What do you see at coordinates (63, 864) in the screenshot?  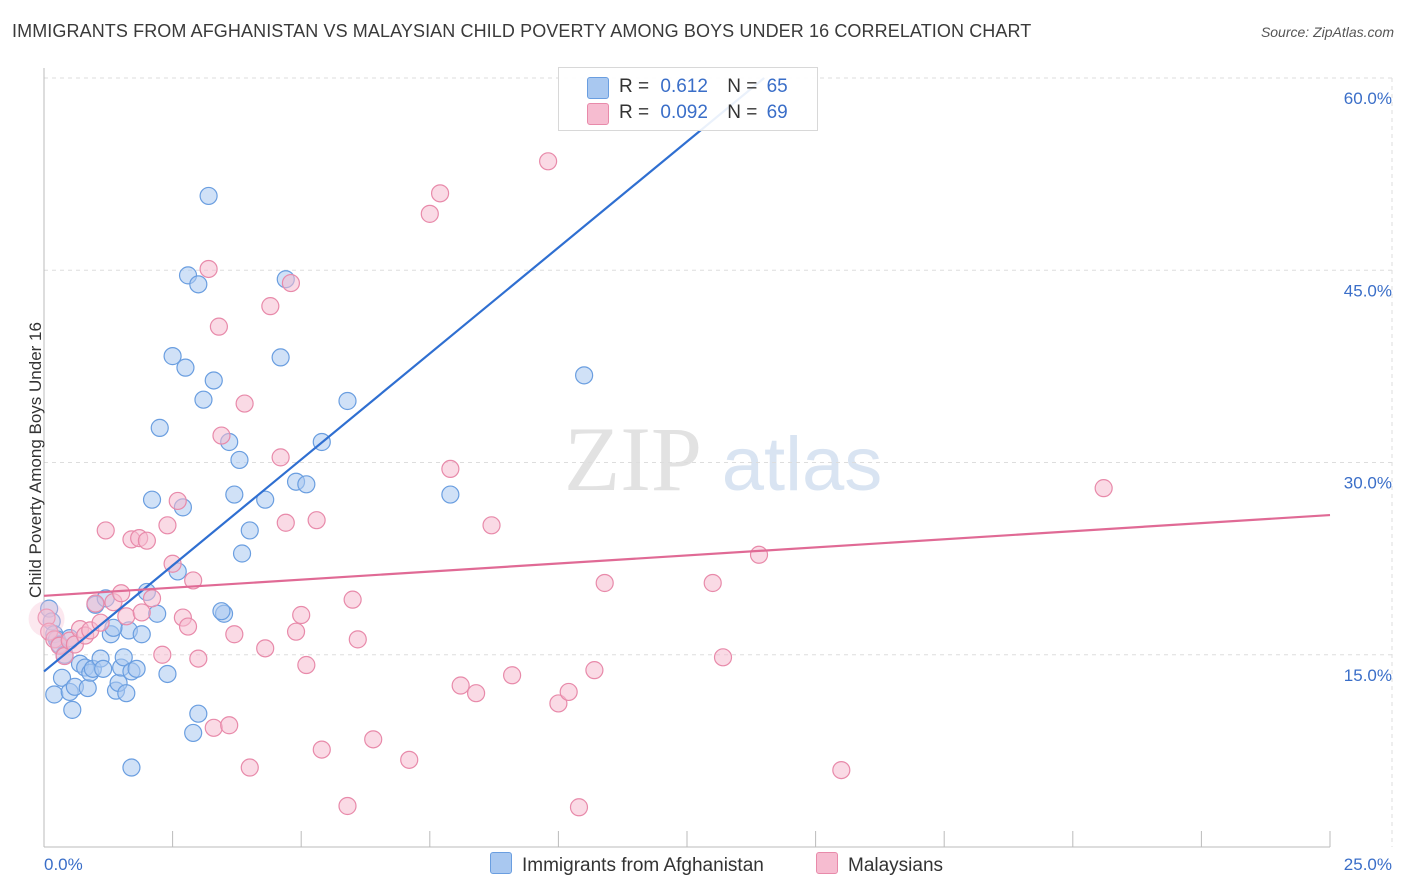 I see `x-tick-label: 0.0%` at bounding box center [63, 864].